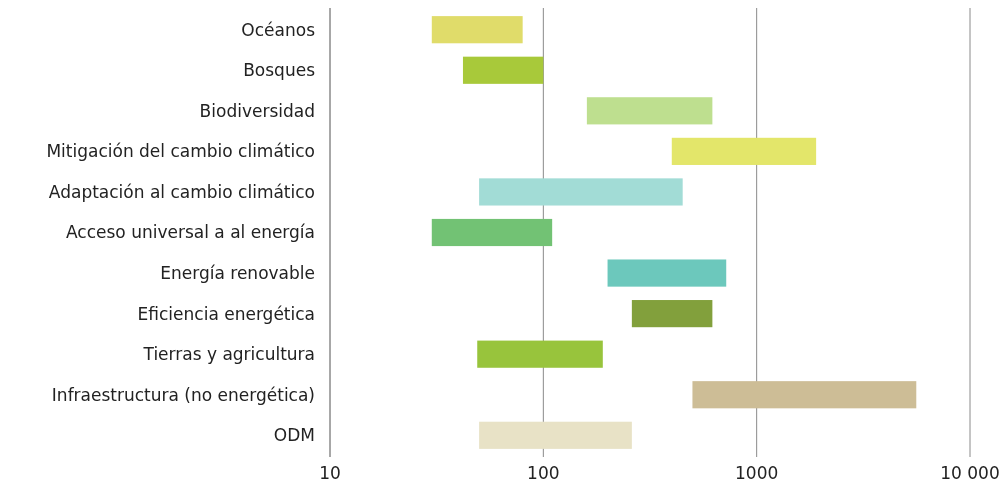 This screenshot has width=1005, height=487. I want to click on y-tick-label: Mitigación del cambio climático, so click(180, 151).